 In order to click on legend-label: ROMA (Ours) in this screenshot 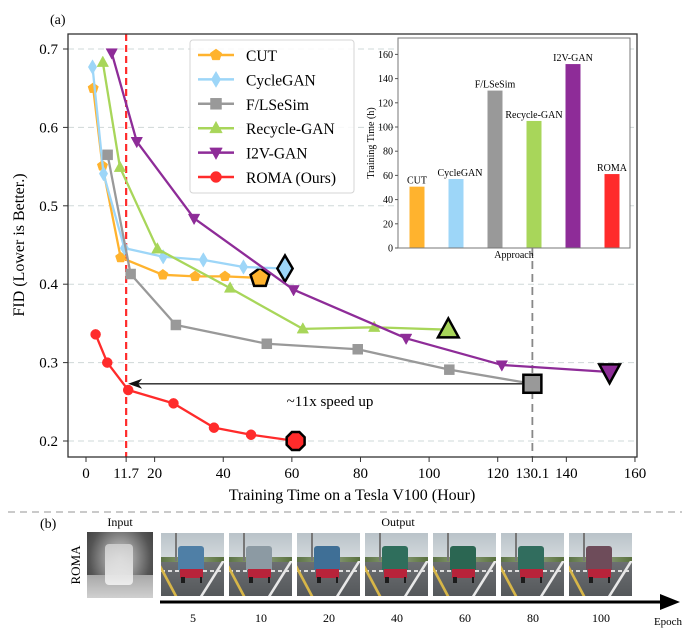, I will do `click(291, 178)`.